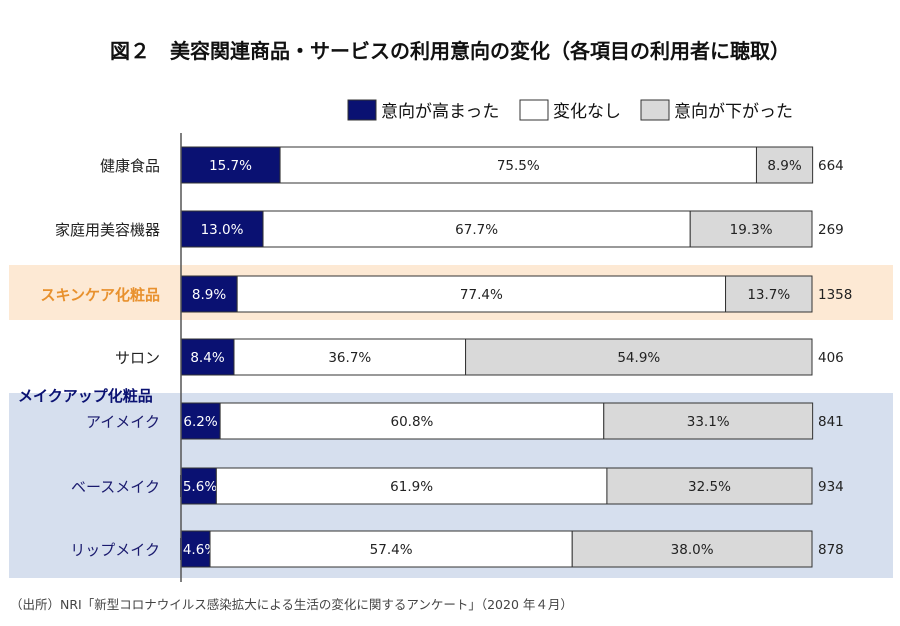 The height and width of the screenshot is (626, 900). What do you see at coordinates (835, 295) in the screenshot?
I see `sample-size-label: 1358` at bounding box center [835, 295].